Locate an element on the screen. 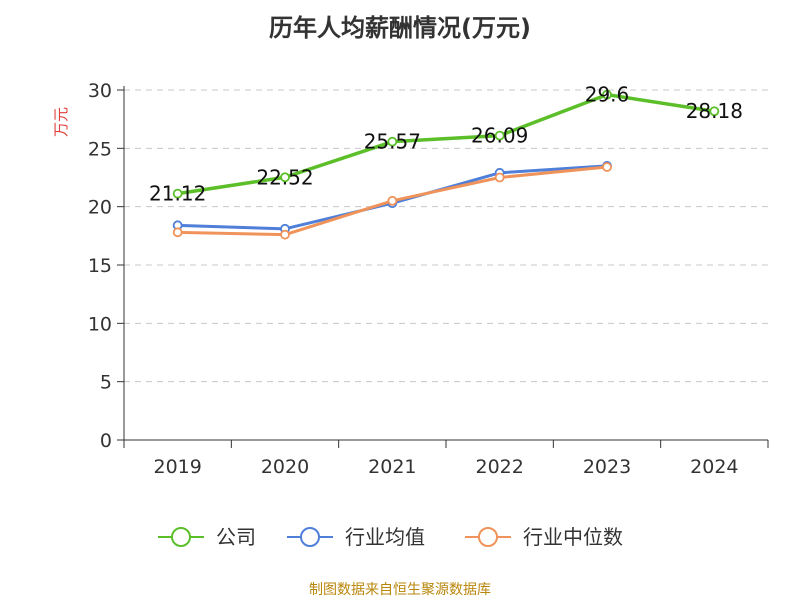  data-label: 25.57 is located at coordinates (392, 142).